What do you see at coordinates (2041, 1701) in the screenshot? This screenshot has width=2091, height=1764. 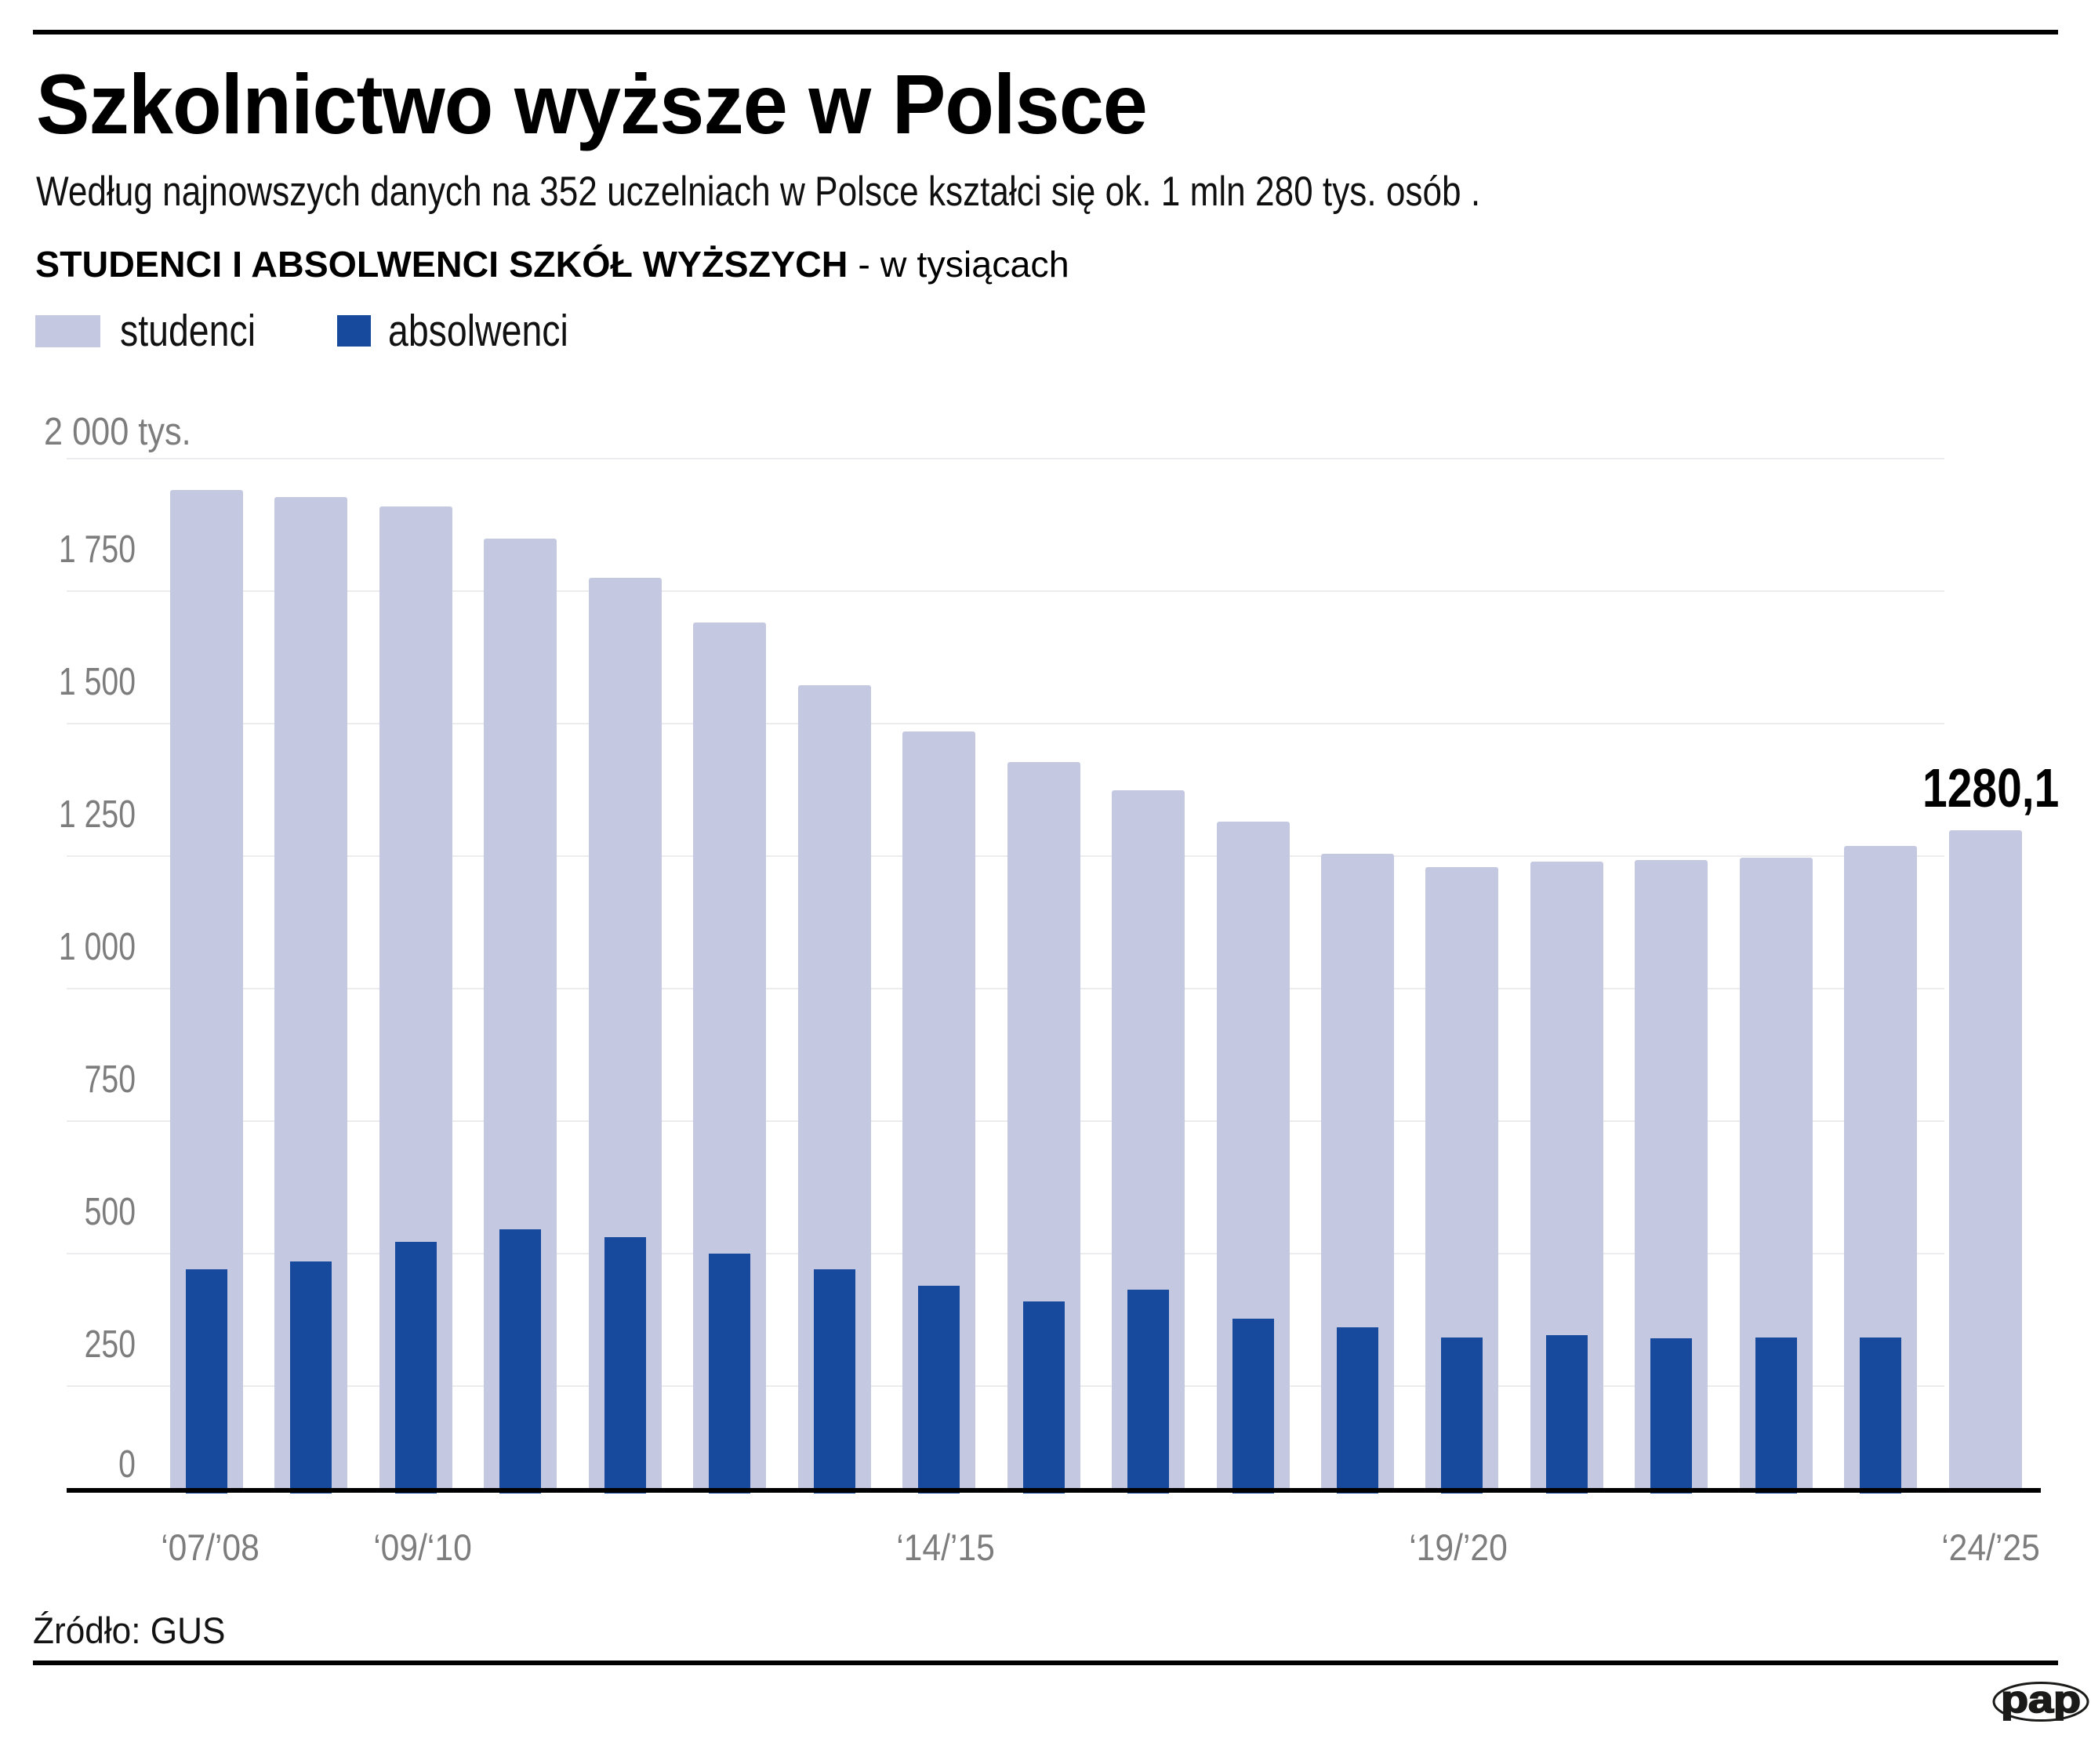 I see `svg-text: pap` at bounding box center [2041, 1701].